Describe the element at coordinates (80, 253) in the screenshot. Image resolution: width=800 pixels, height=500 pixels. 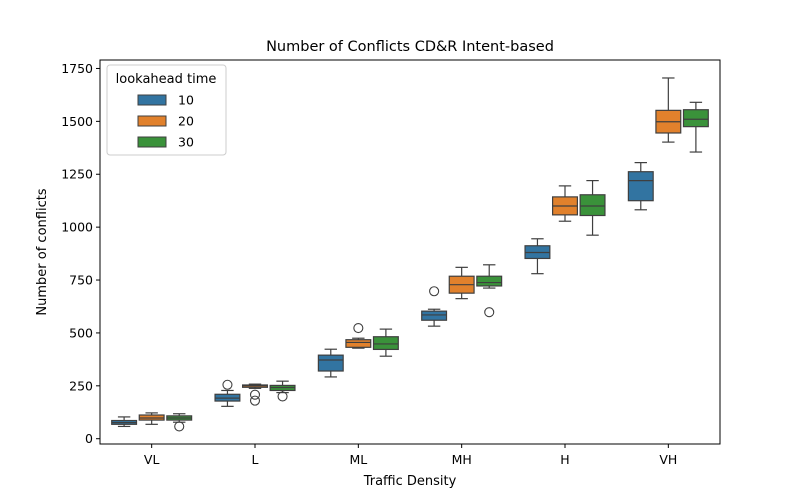
I see `y-axis: 0 250 500 750 1000 1250 1500 1750` at that location.